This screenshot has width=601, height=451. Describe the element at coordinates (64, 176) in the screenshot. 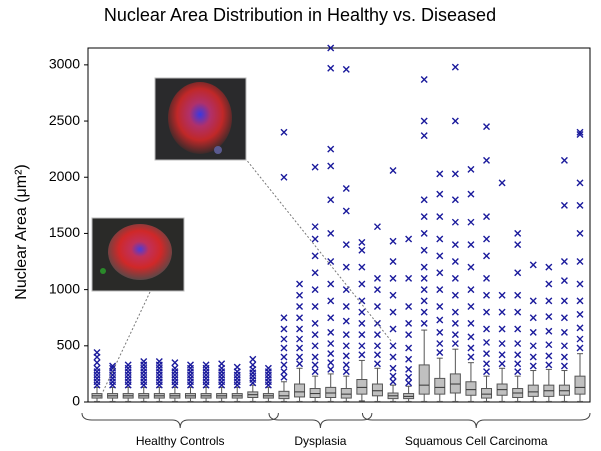

I see `y-tick-label: 2000` at that location.